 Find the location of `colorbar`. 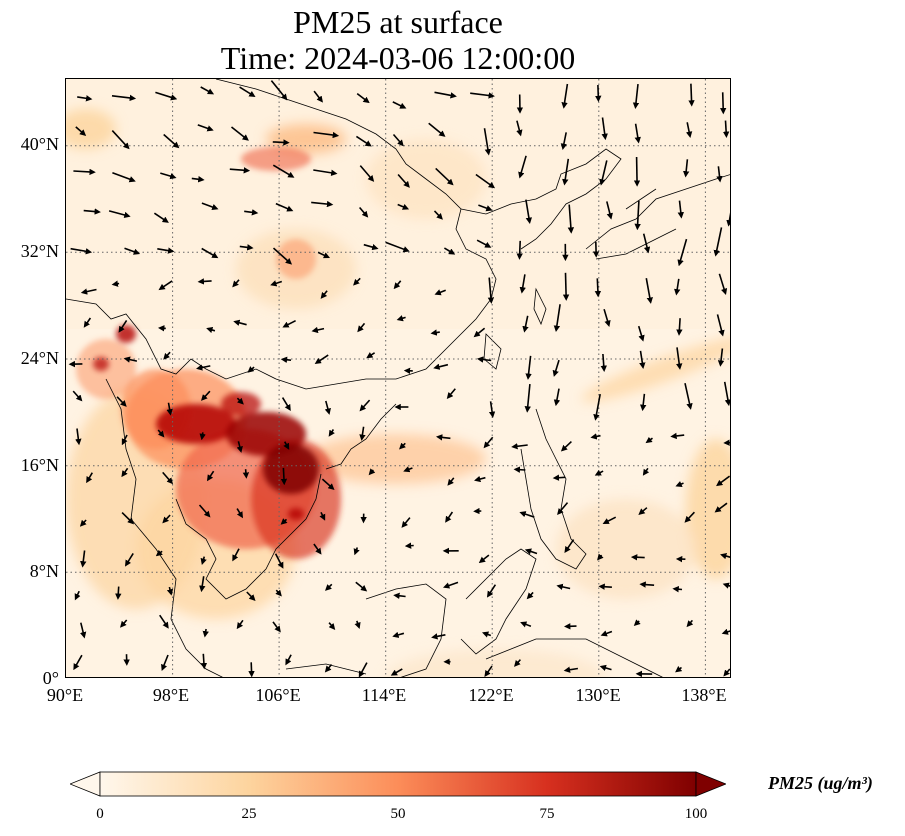

colorbar is located at coordinates (398, 784).